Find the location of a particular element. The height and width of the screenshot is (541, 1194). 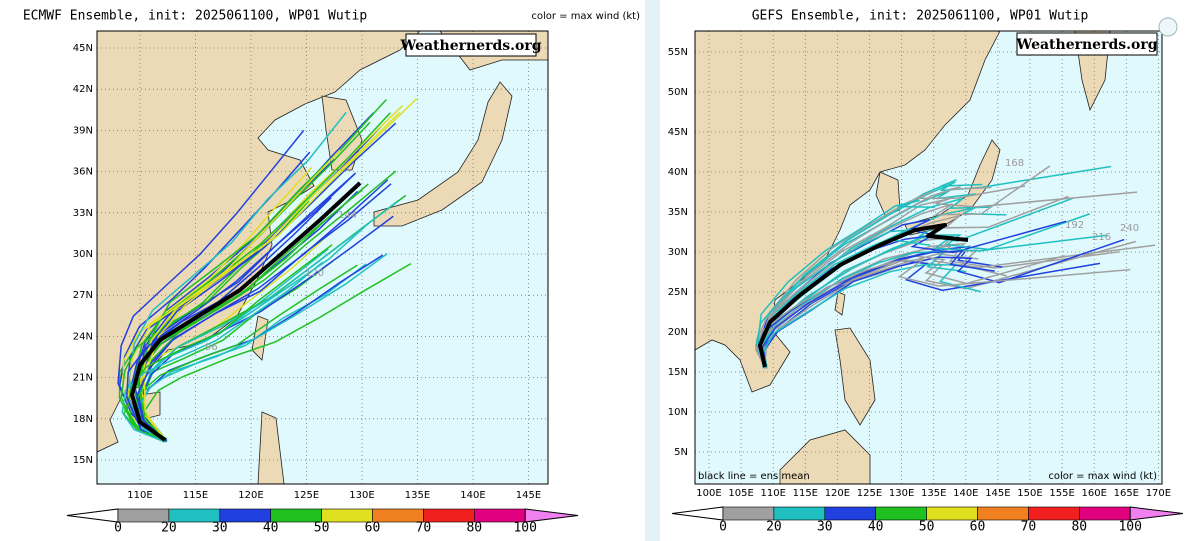

lat-label: 27N is located at coordinates (83, 295).